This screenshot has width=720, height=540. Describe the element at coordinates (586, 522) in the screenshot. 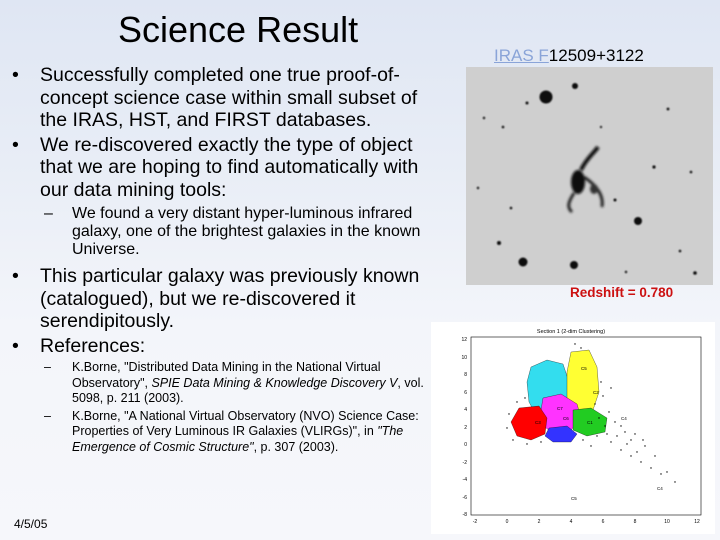

I see `x-axis-ticks: -2 0 2 4 6 8 10 12` at that location.